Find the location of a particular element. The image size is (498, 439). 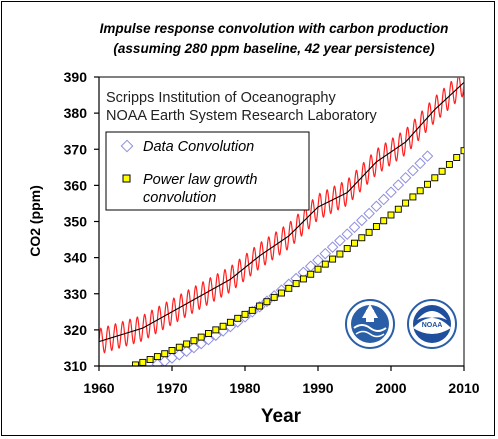

y-tick-label: 360 is located at coordinates (76, 185).